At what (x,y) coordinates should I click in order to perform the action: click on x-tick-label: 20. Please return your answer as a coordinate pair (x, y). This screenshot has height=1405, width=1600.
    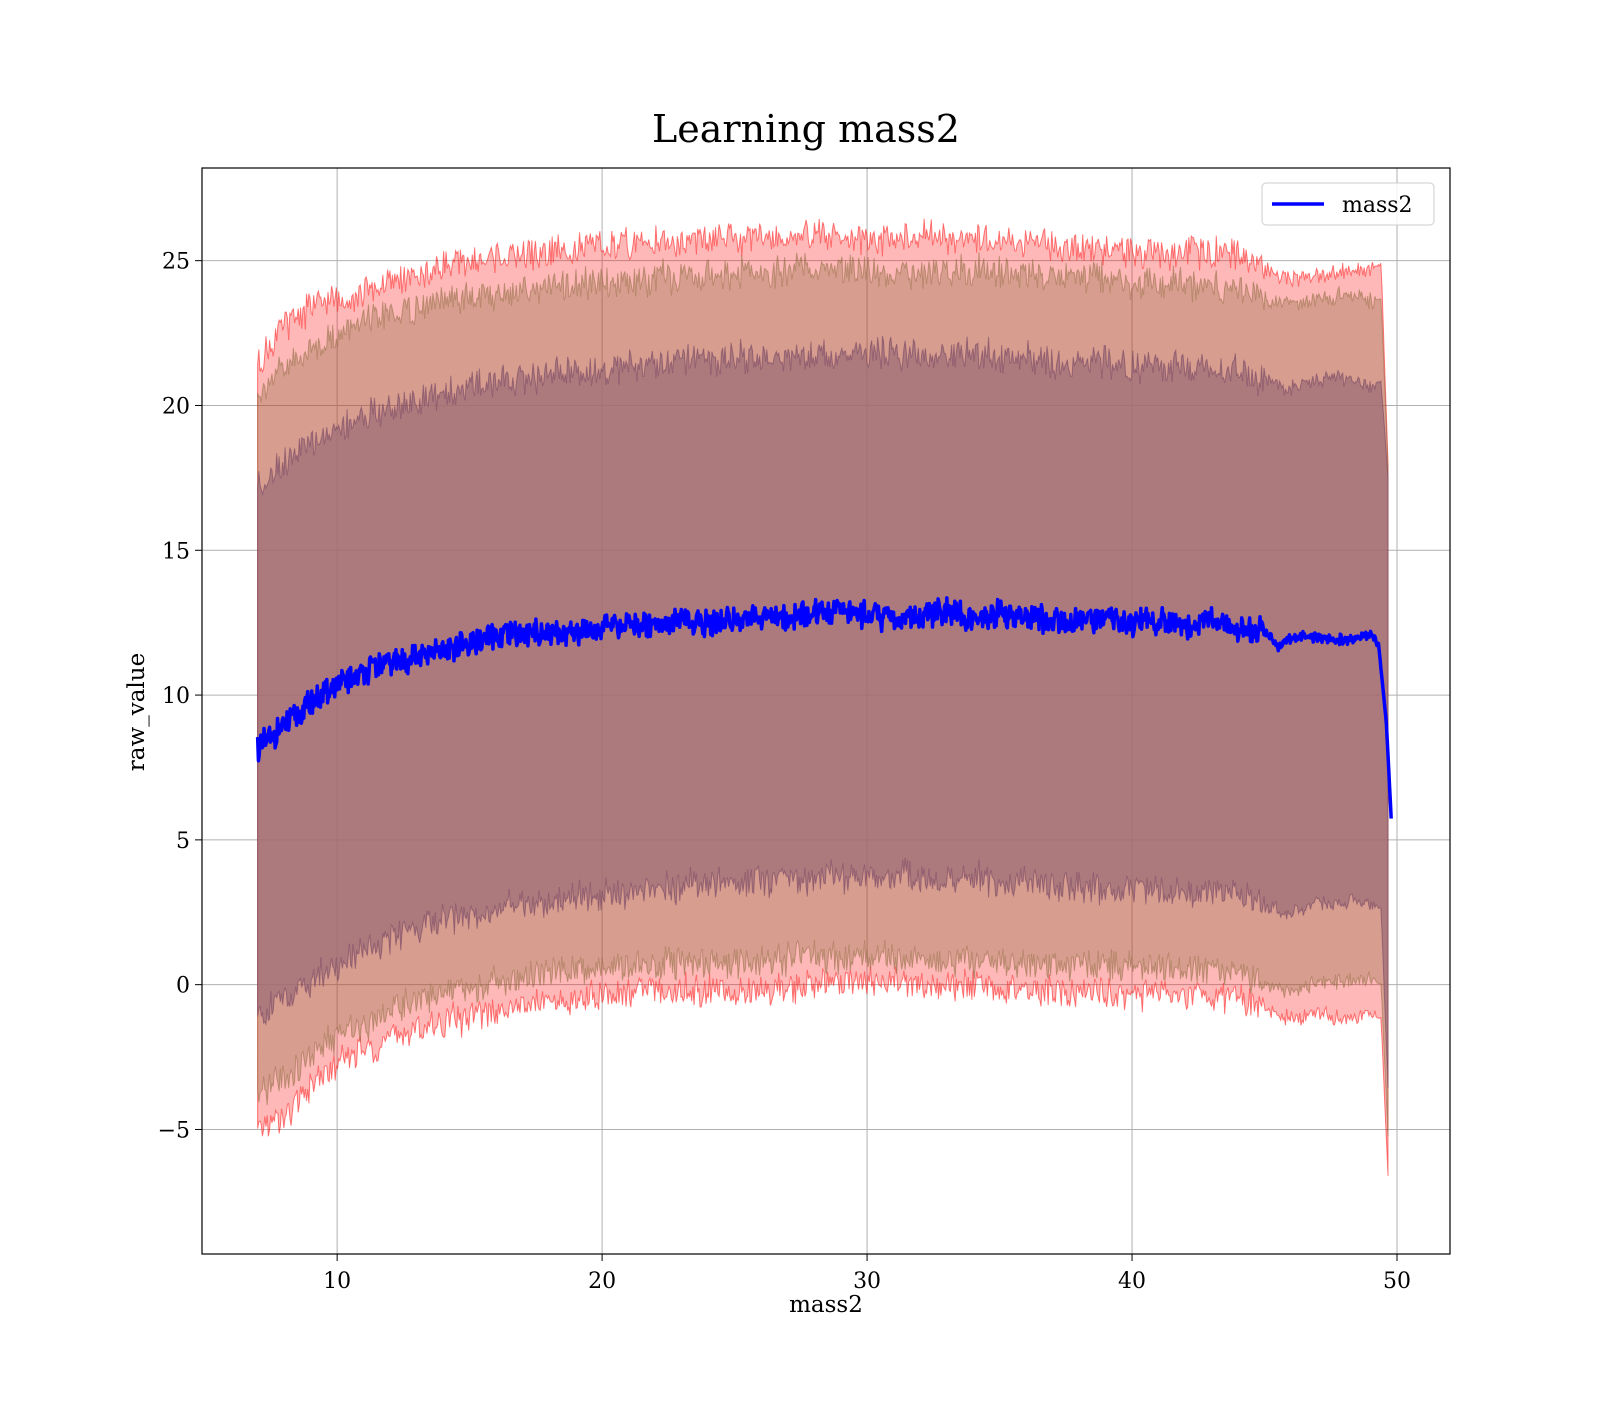
    Looking at the image, I should click on (602, 1281).